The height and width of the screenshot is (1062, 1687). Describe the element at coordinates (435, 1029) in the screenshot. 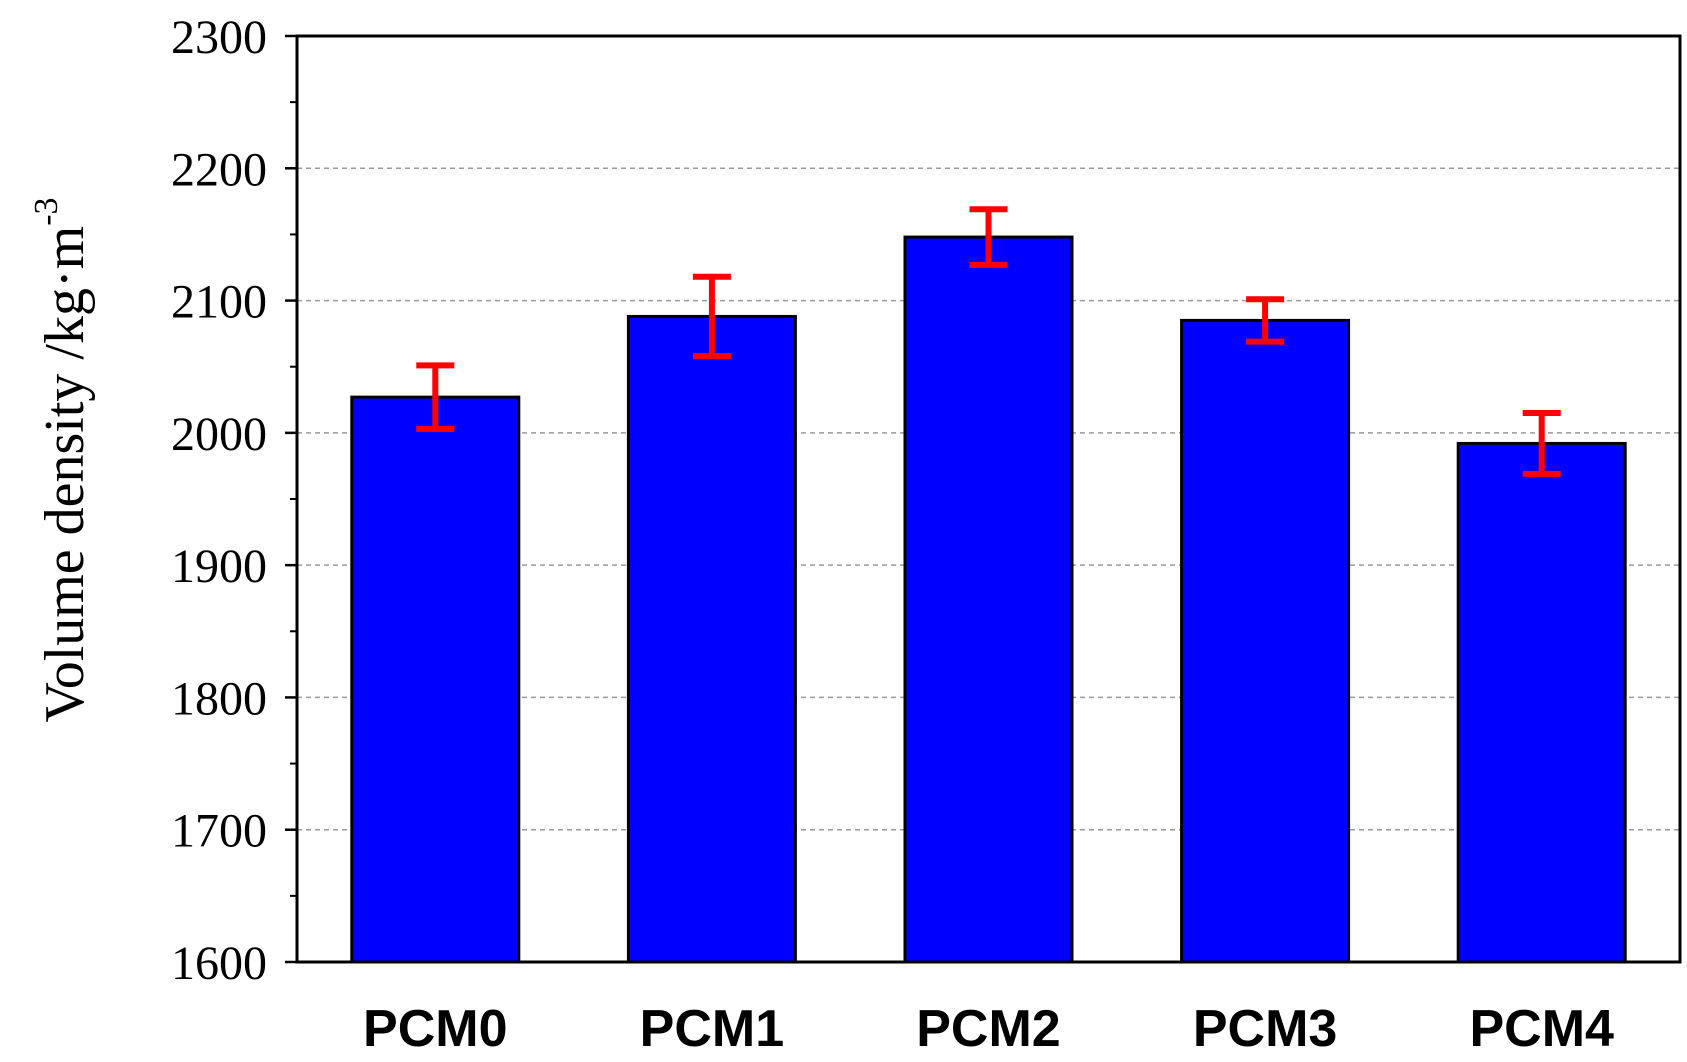

I see `x-tick-label: PCM0` at that location.